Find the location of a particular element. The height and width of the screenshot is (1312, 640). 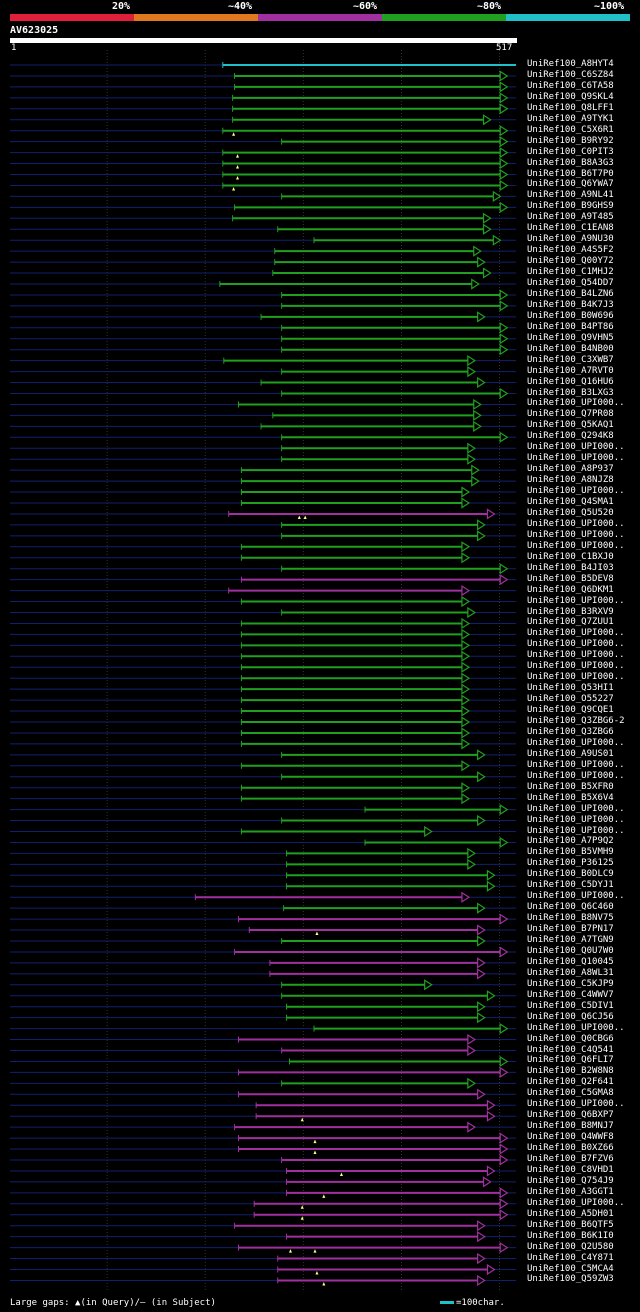

hit-label: UniRef100_B5XFR0 is located at coordinates (570, 786).